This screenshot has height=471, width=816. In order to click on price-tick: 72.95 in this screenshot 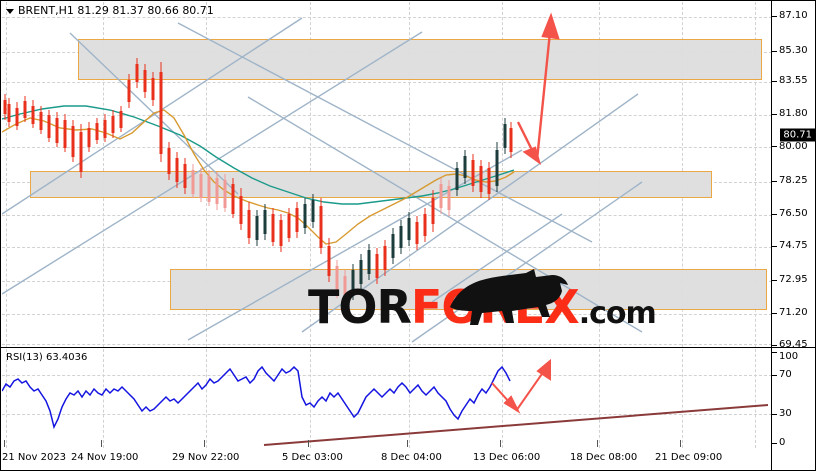, I will do `click(793, 279)`.